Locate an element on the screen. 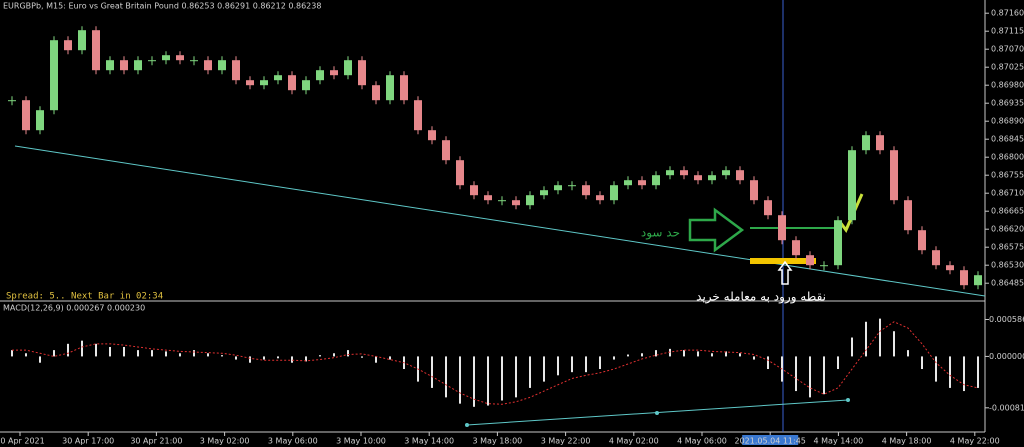 The width and height of the screenshot is (1024, 447). y-tick-label: 0.86530 is located at coordinates (1007, 265).